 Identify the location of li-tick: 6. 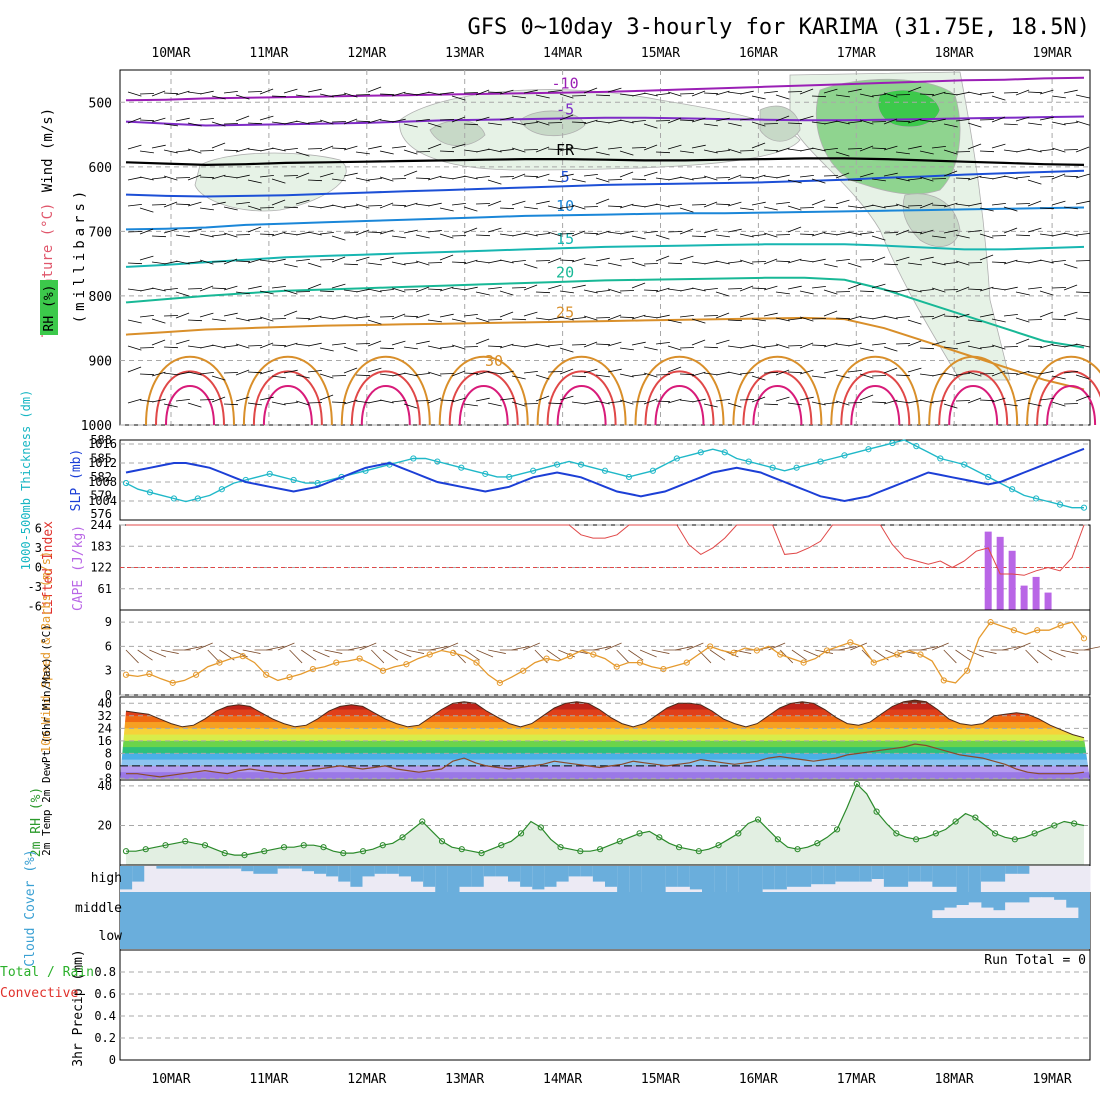
(38, 528).